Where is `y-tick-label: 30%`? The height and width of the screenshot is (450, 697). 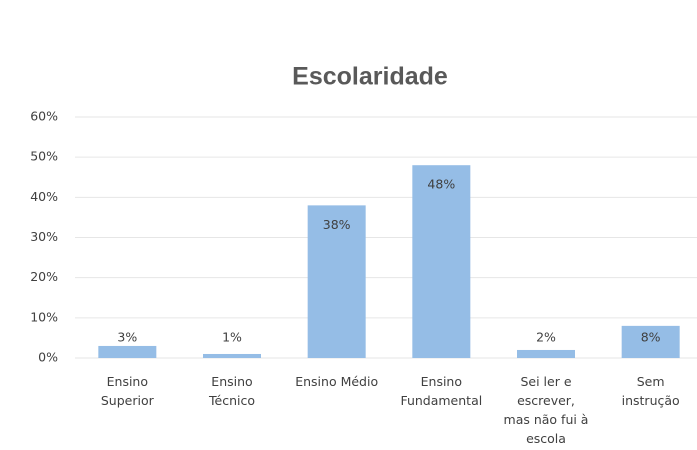
y-tick-label: 30% is located at coordinates (44, 236).